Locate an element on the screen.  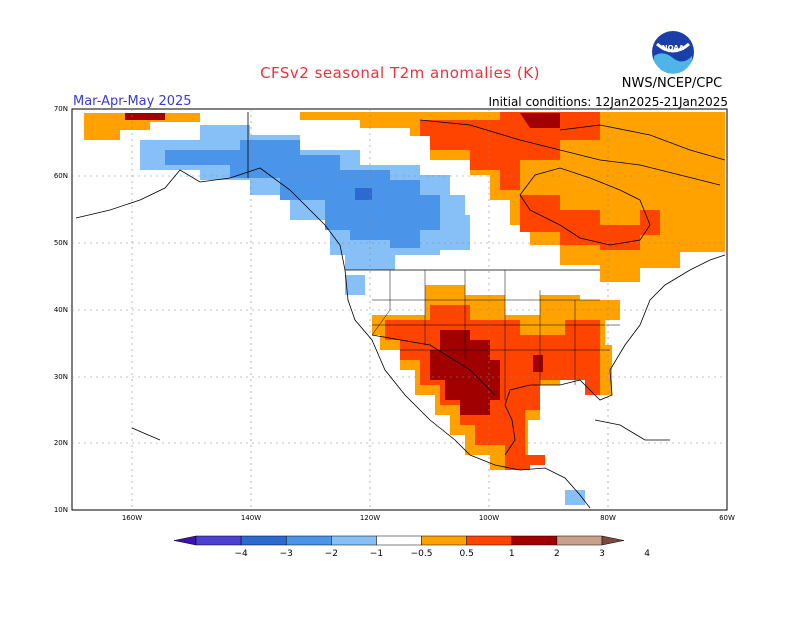
noaa-logo-icon: NOAA is located at coordinates (673, 52).